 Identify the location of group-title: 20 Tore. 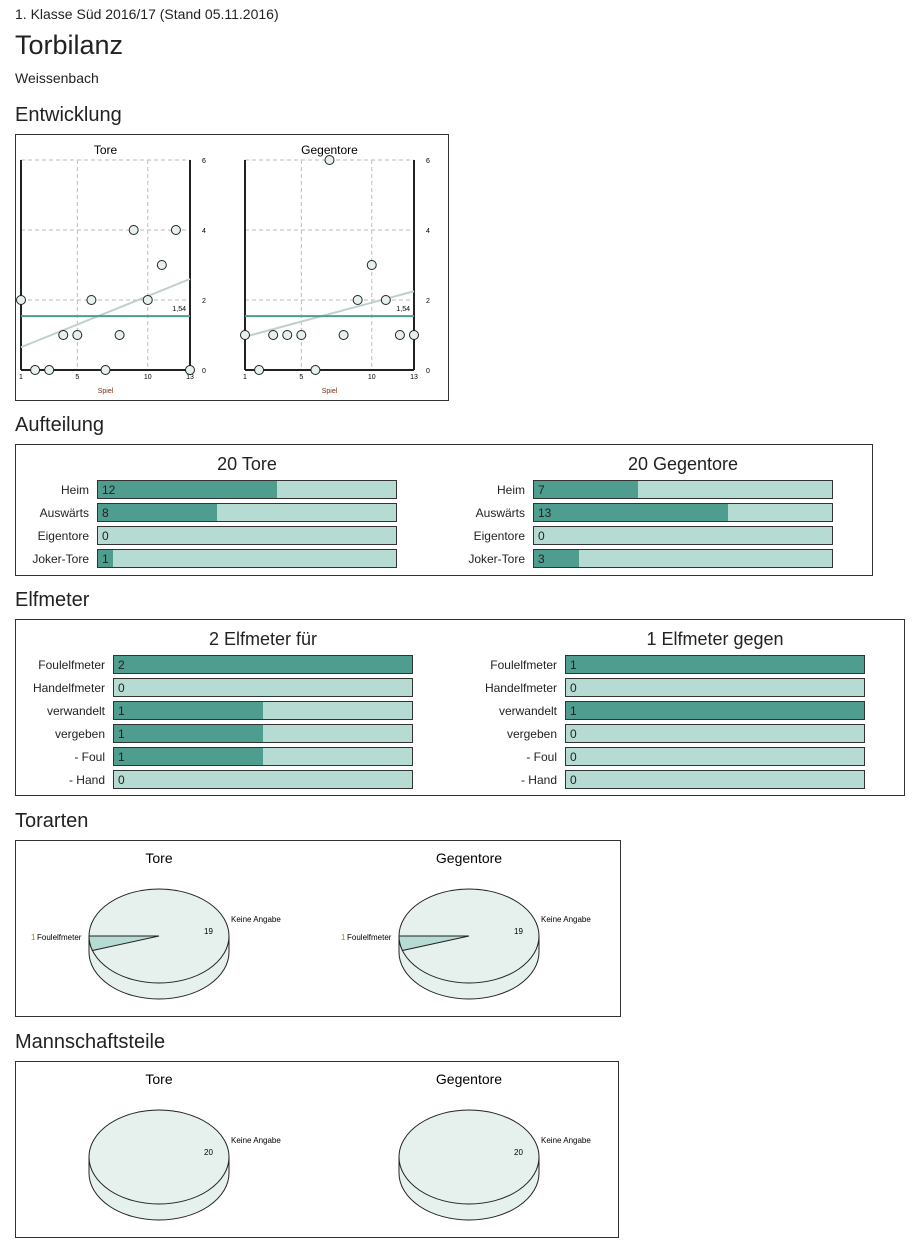
(247, 464).